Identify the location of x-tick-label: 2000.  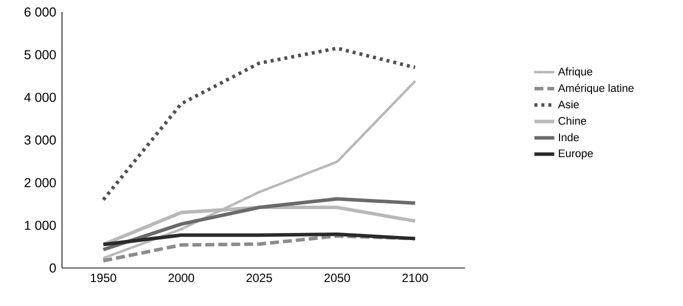
(181, 278).